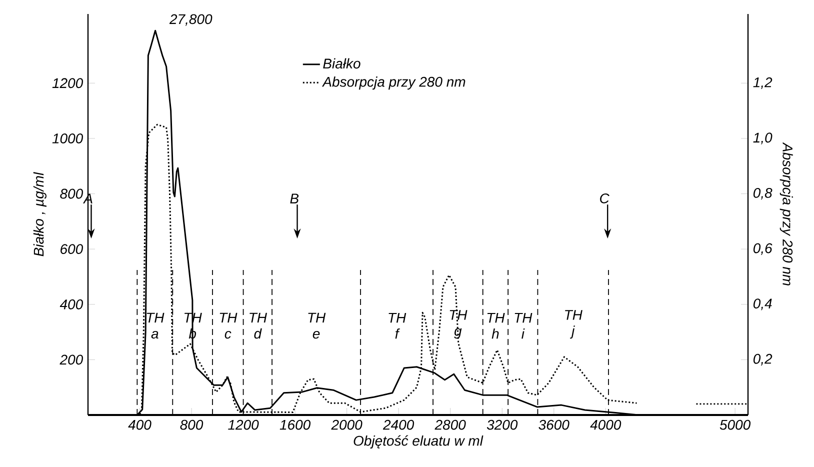  What do you see at coordinates (554, 425) in the screenshot?
I see `x-tick-label: 3600` at bounding box center [554, 425].